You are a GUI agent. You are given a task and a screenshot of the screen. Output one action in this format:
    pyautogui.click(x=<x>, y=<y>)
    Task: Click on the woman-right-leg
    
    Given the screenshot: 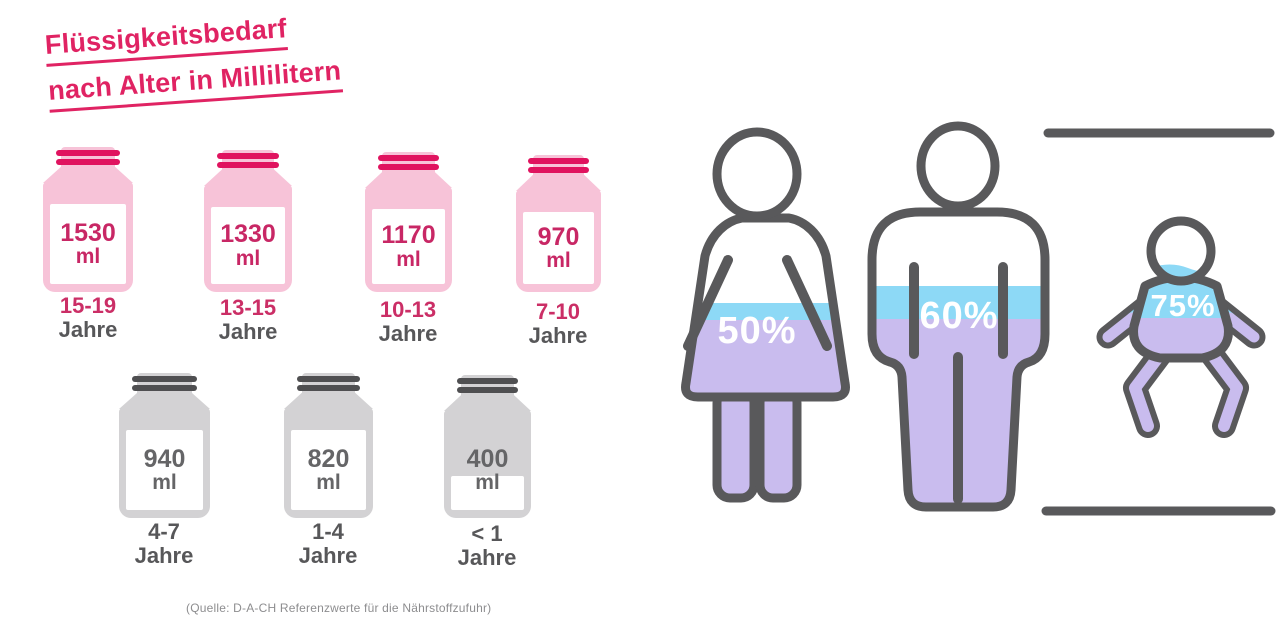 What is the action you would take?
    pyautogui.click(x=778, y=444)
    